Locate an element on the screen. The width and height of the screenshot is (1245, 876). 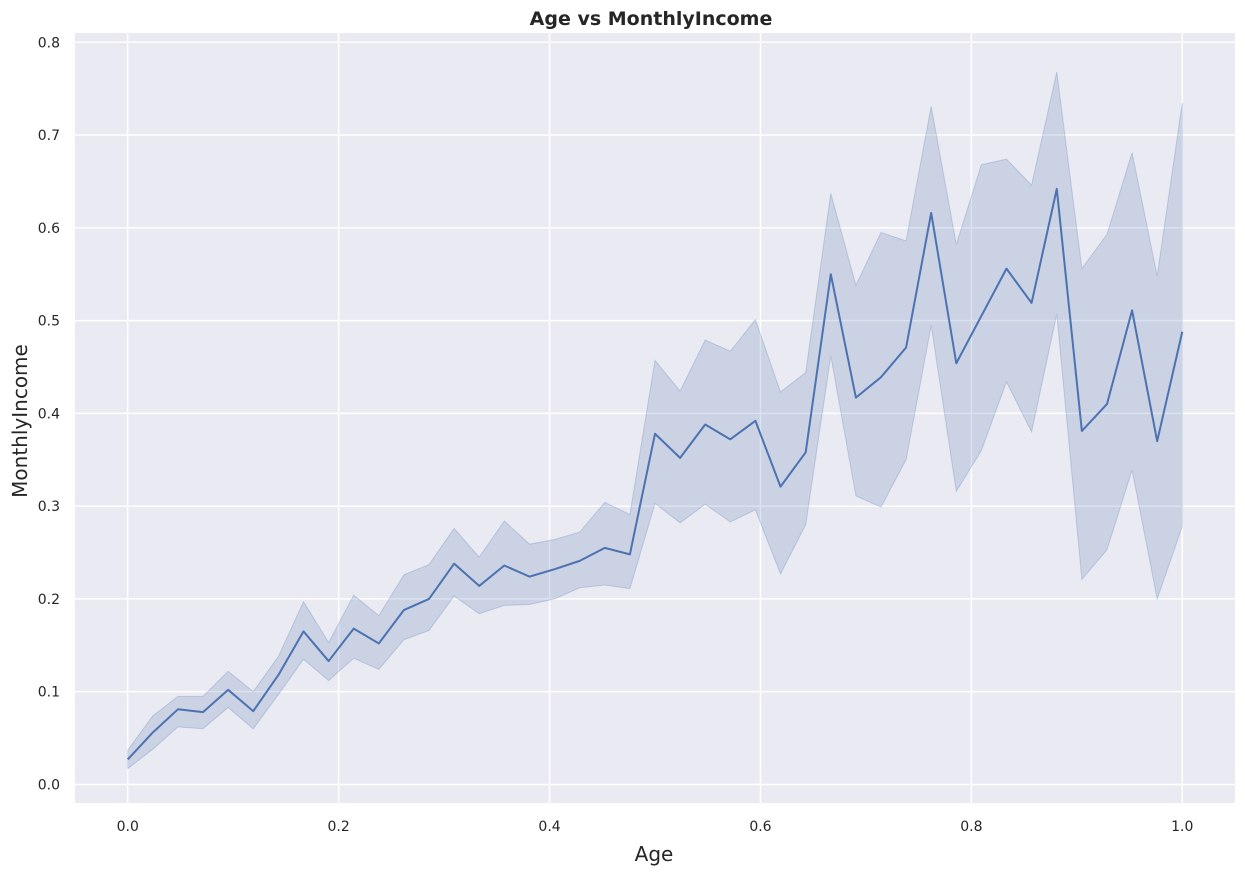
x-tick-labels: 0.0 0.2 0.4 0.6 0.8 1.0 is located at coordinates (655, 827).